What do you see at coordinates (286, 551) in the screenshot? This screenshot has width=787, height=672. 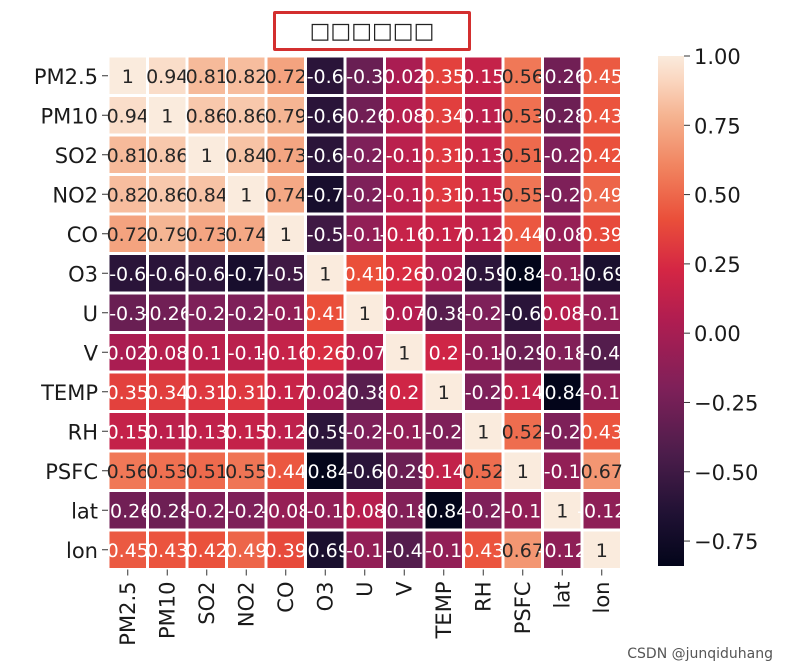 I see `cell-value-label: 0.39` at bounding box center [286, 551].